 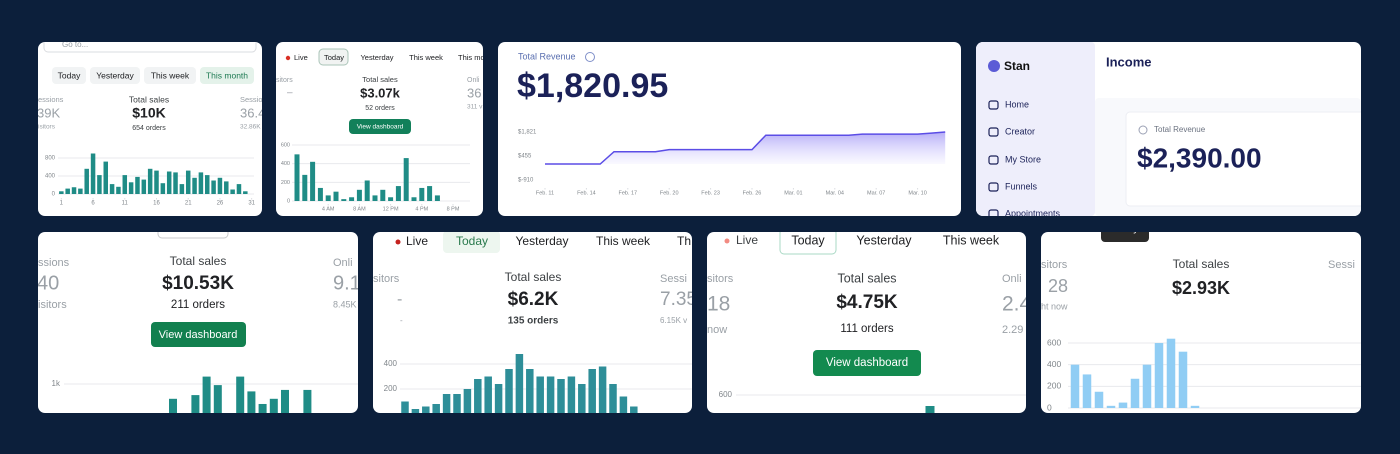 I want to click on right-value: 7.35, so click(x=678, y=299).